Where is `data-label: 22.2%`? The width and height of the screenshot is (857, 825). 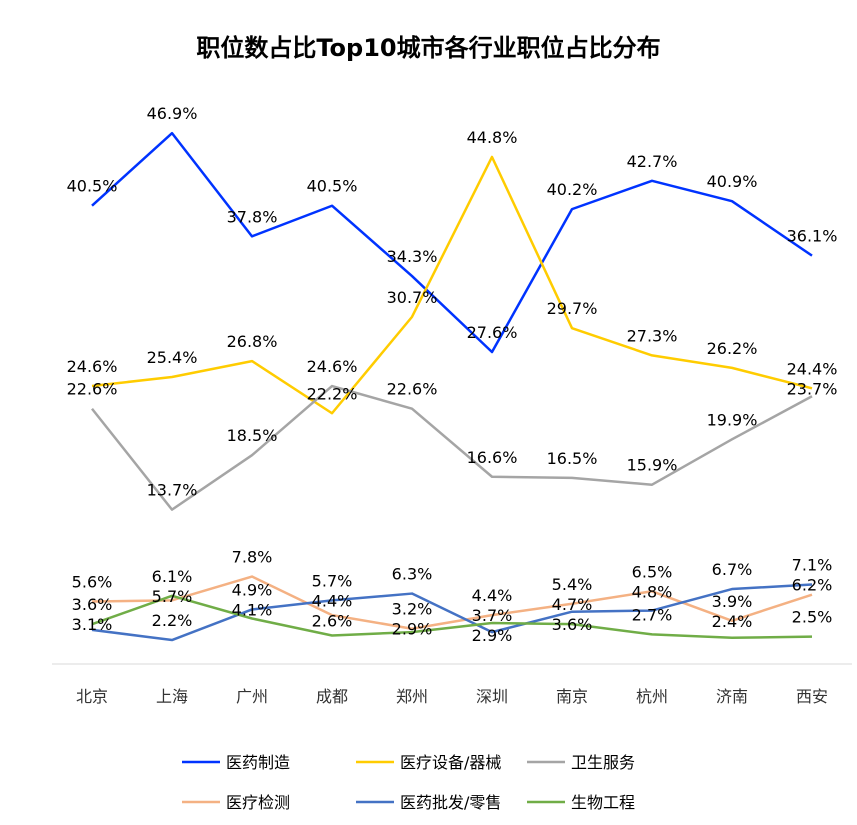 data-label: 22.2% is located at coordinates (332, 393).